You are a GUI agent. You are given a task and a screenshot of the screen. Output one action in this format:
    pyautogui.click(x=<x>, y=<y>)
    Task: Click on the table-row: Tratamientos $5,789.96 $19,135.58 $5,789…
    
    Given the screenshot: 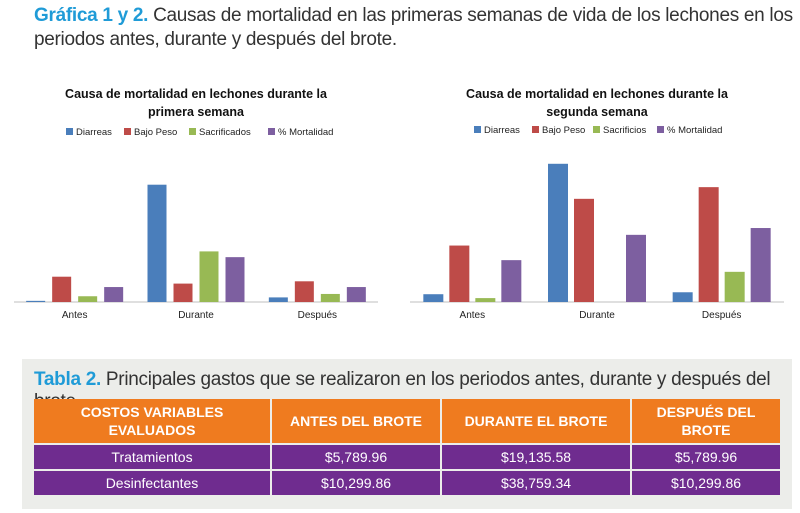 What is the action you would take?
    pyautogui.click(x=407, y=457)
    